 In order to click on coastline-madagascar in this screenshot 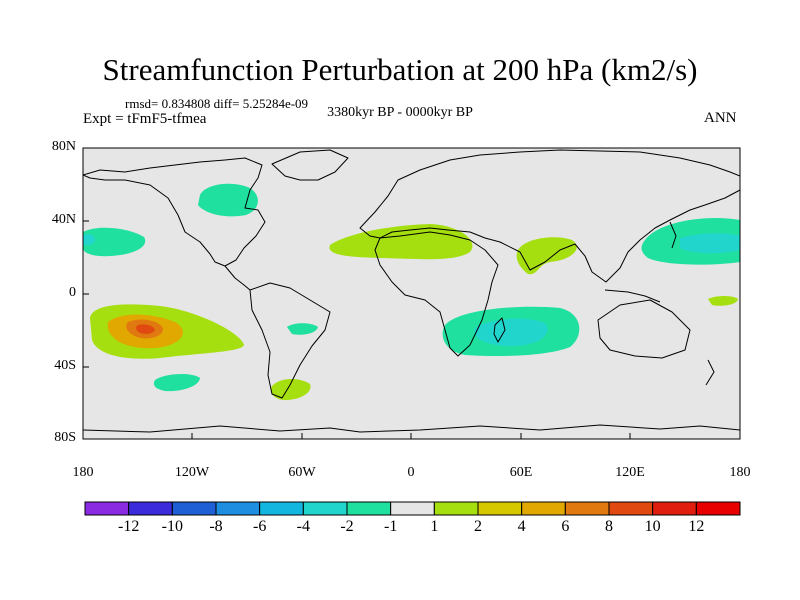, I will do `click(499, 330)`.